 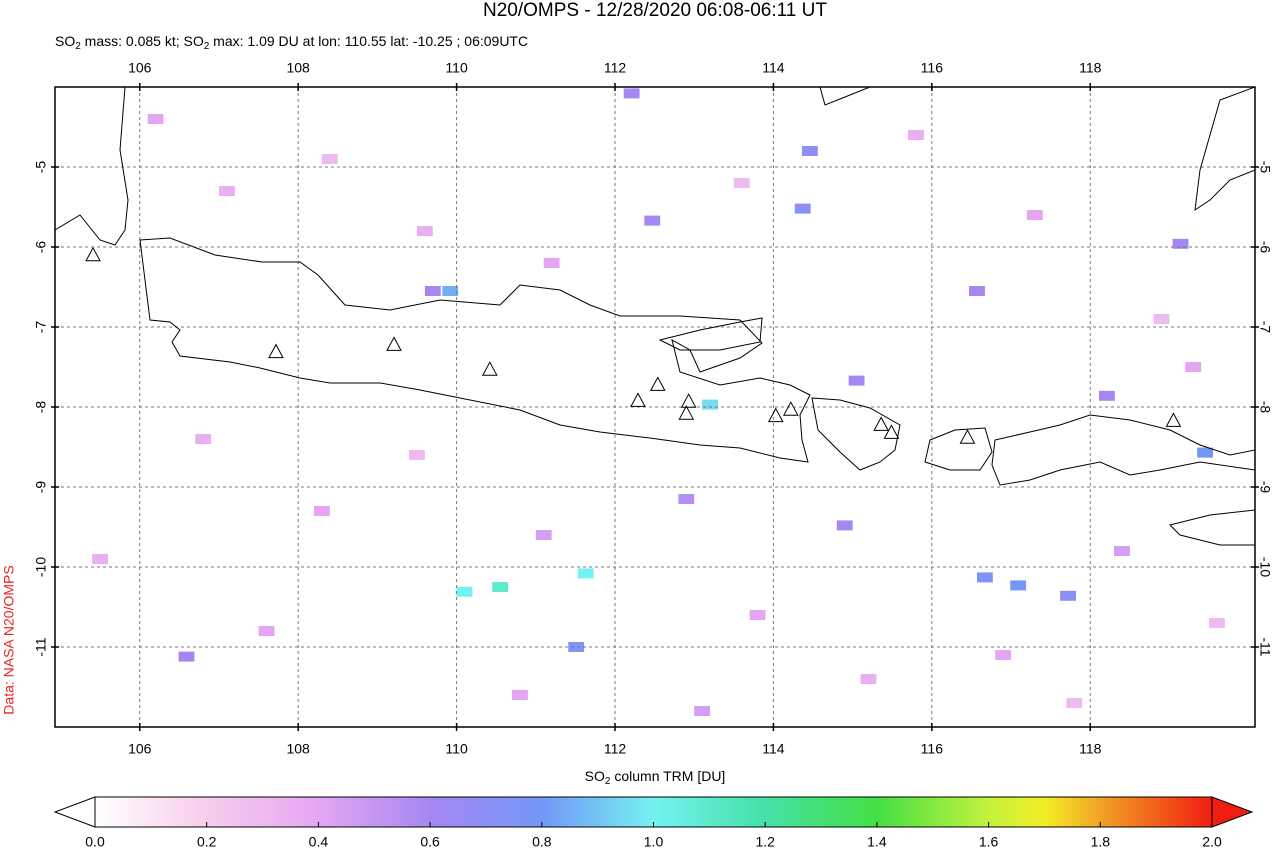 What do you see at coordinates (95, 842) in the screenshot?
I see `colorbar-tick-label: 0.0` at bounding box center [95, 842].